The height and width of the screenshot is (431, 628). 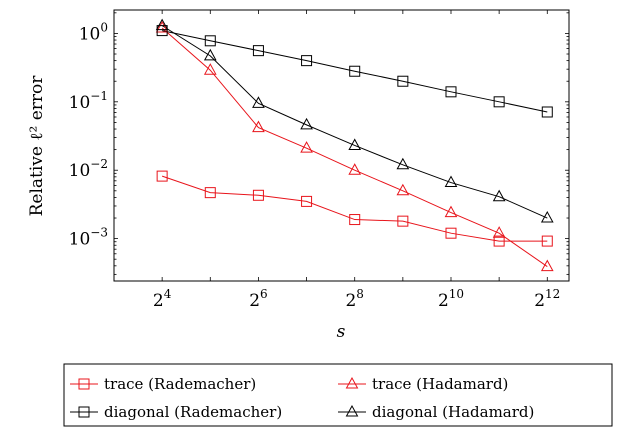 I want to click on legend-label: trace (Rademacher), so click(x=180, y=384).